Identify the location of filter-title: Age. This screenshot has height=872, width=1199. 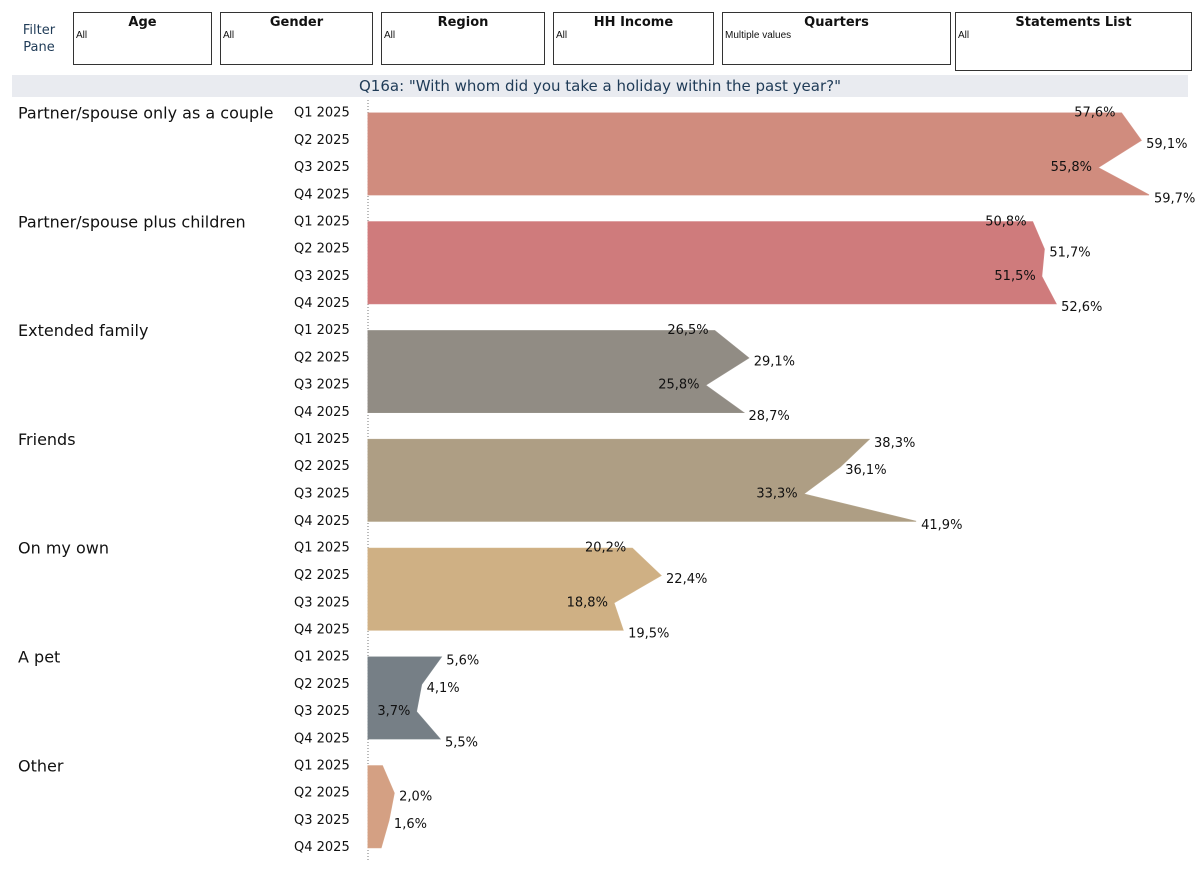
(142, 22).